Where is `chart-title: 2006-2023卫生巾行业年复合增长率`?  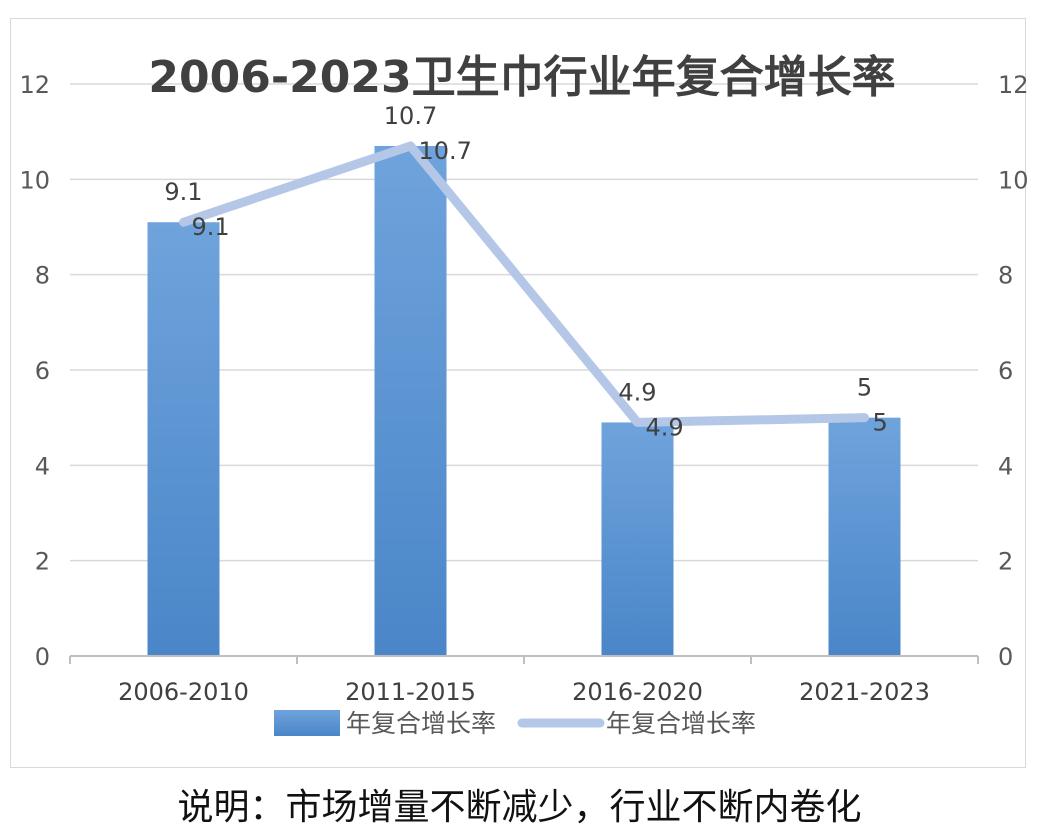 chart-title: 2006-2023卫生巾行业年复合增长率 is located at coordinates (521, 77).